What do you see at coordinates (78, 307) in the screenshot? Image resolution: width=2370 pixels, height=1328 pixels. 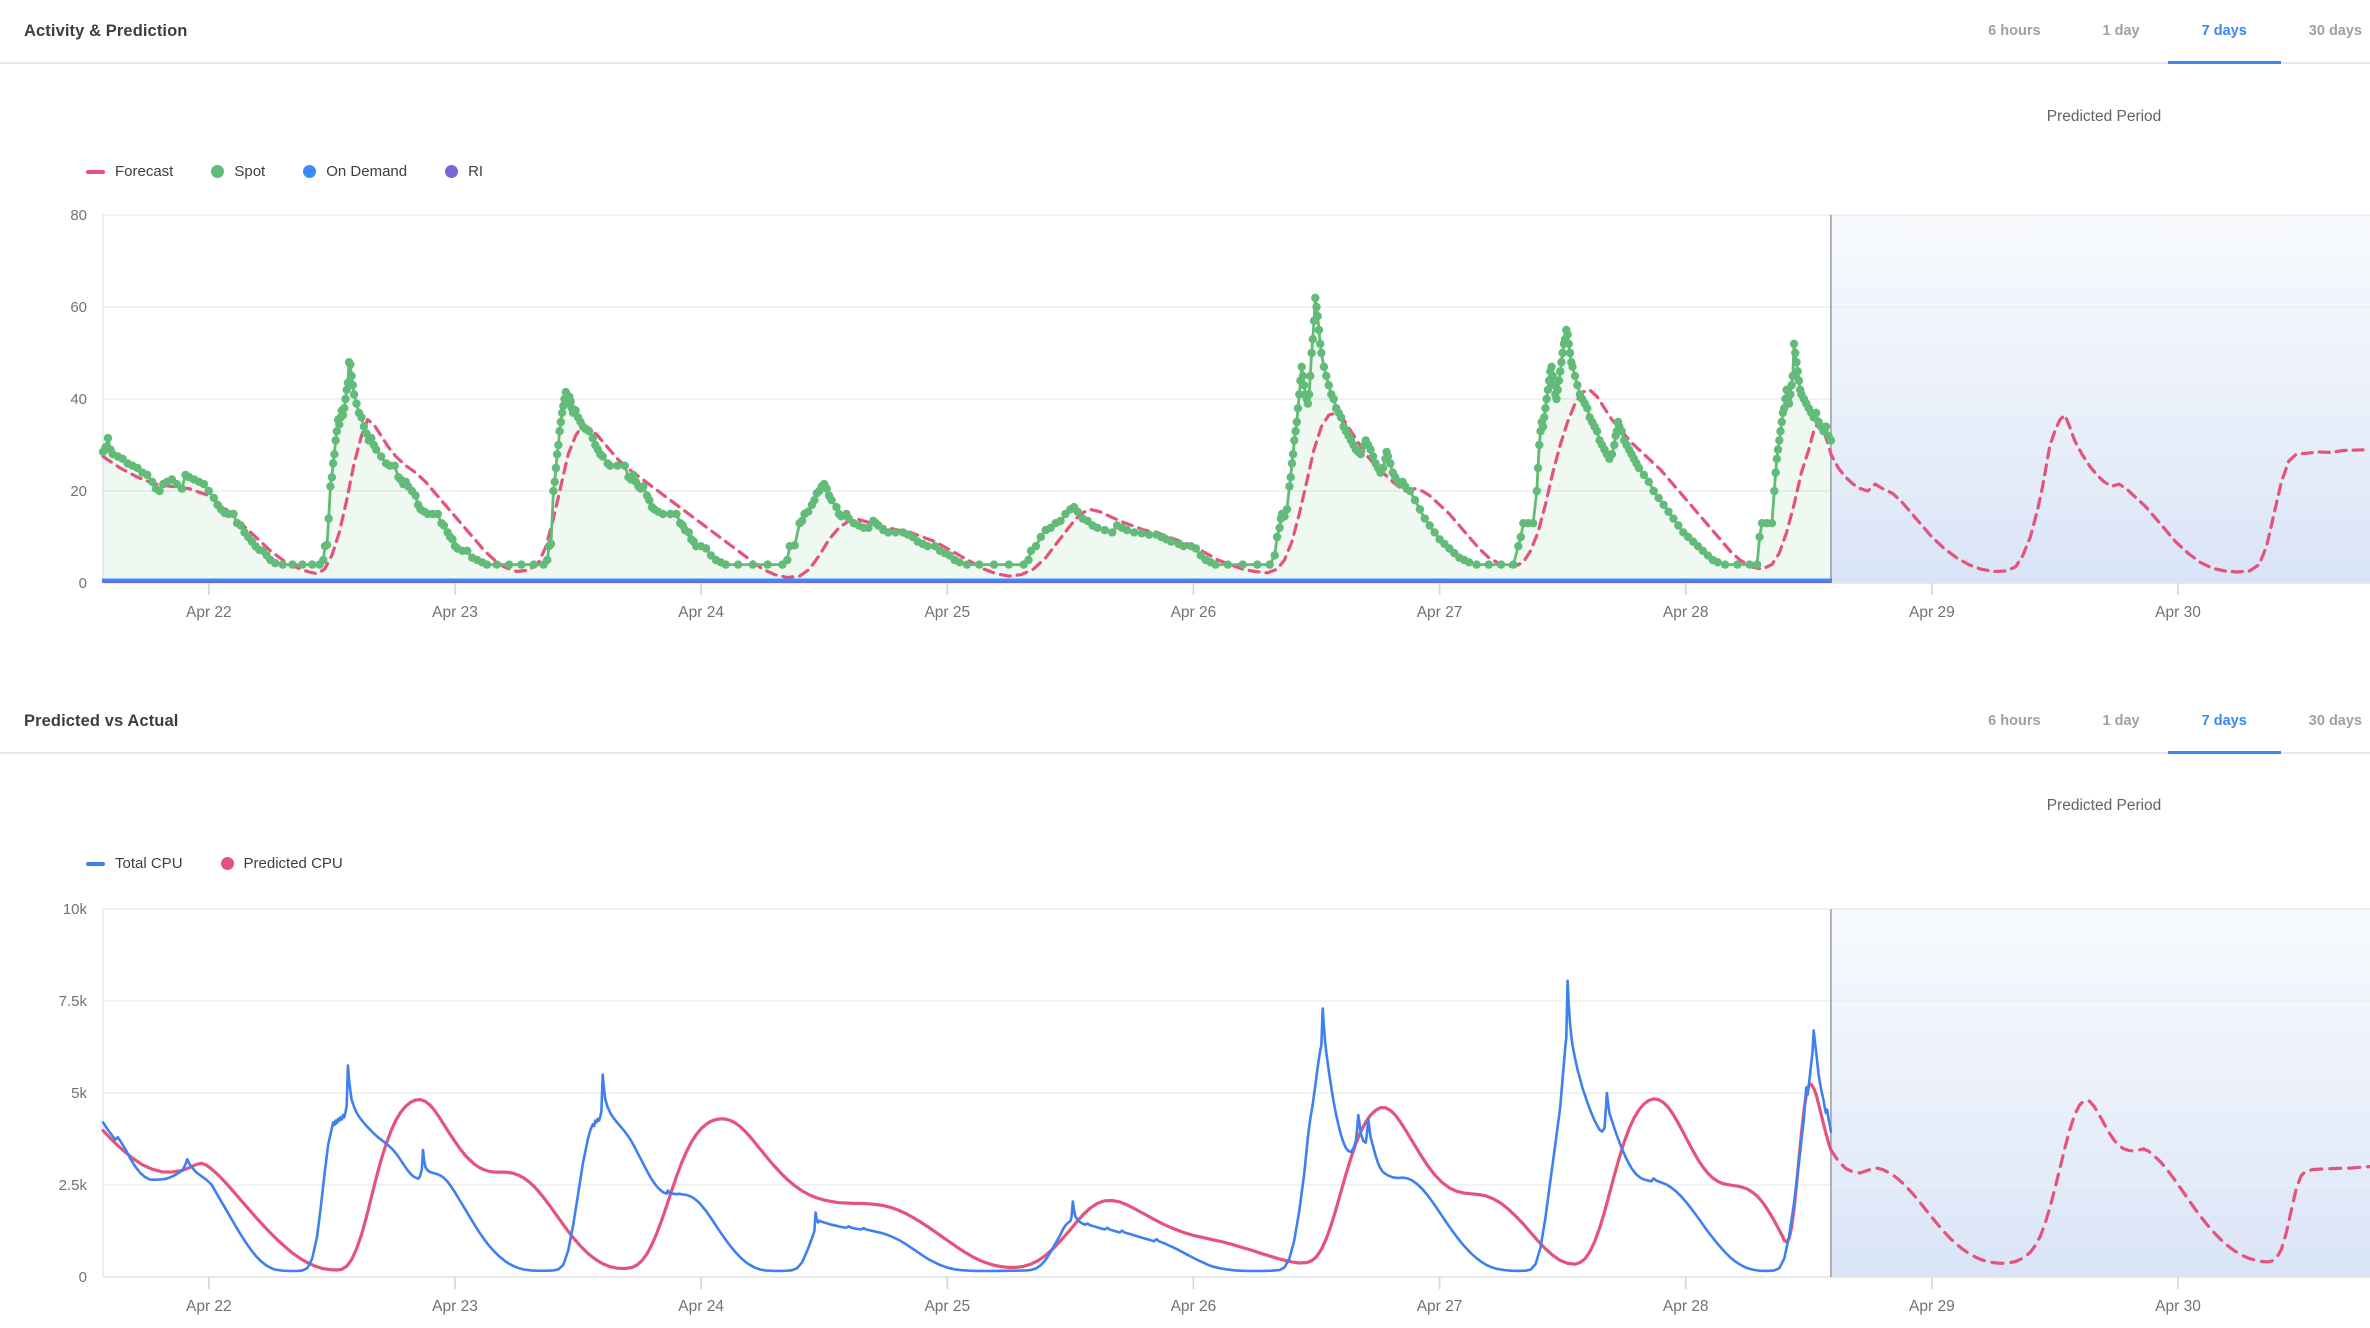 I see `svg-text: 60` at bounding box center [78, 307].